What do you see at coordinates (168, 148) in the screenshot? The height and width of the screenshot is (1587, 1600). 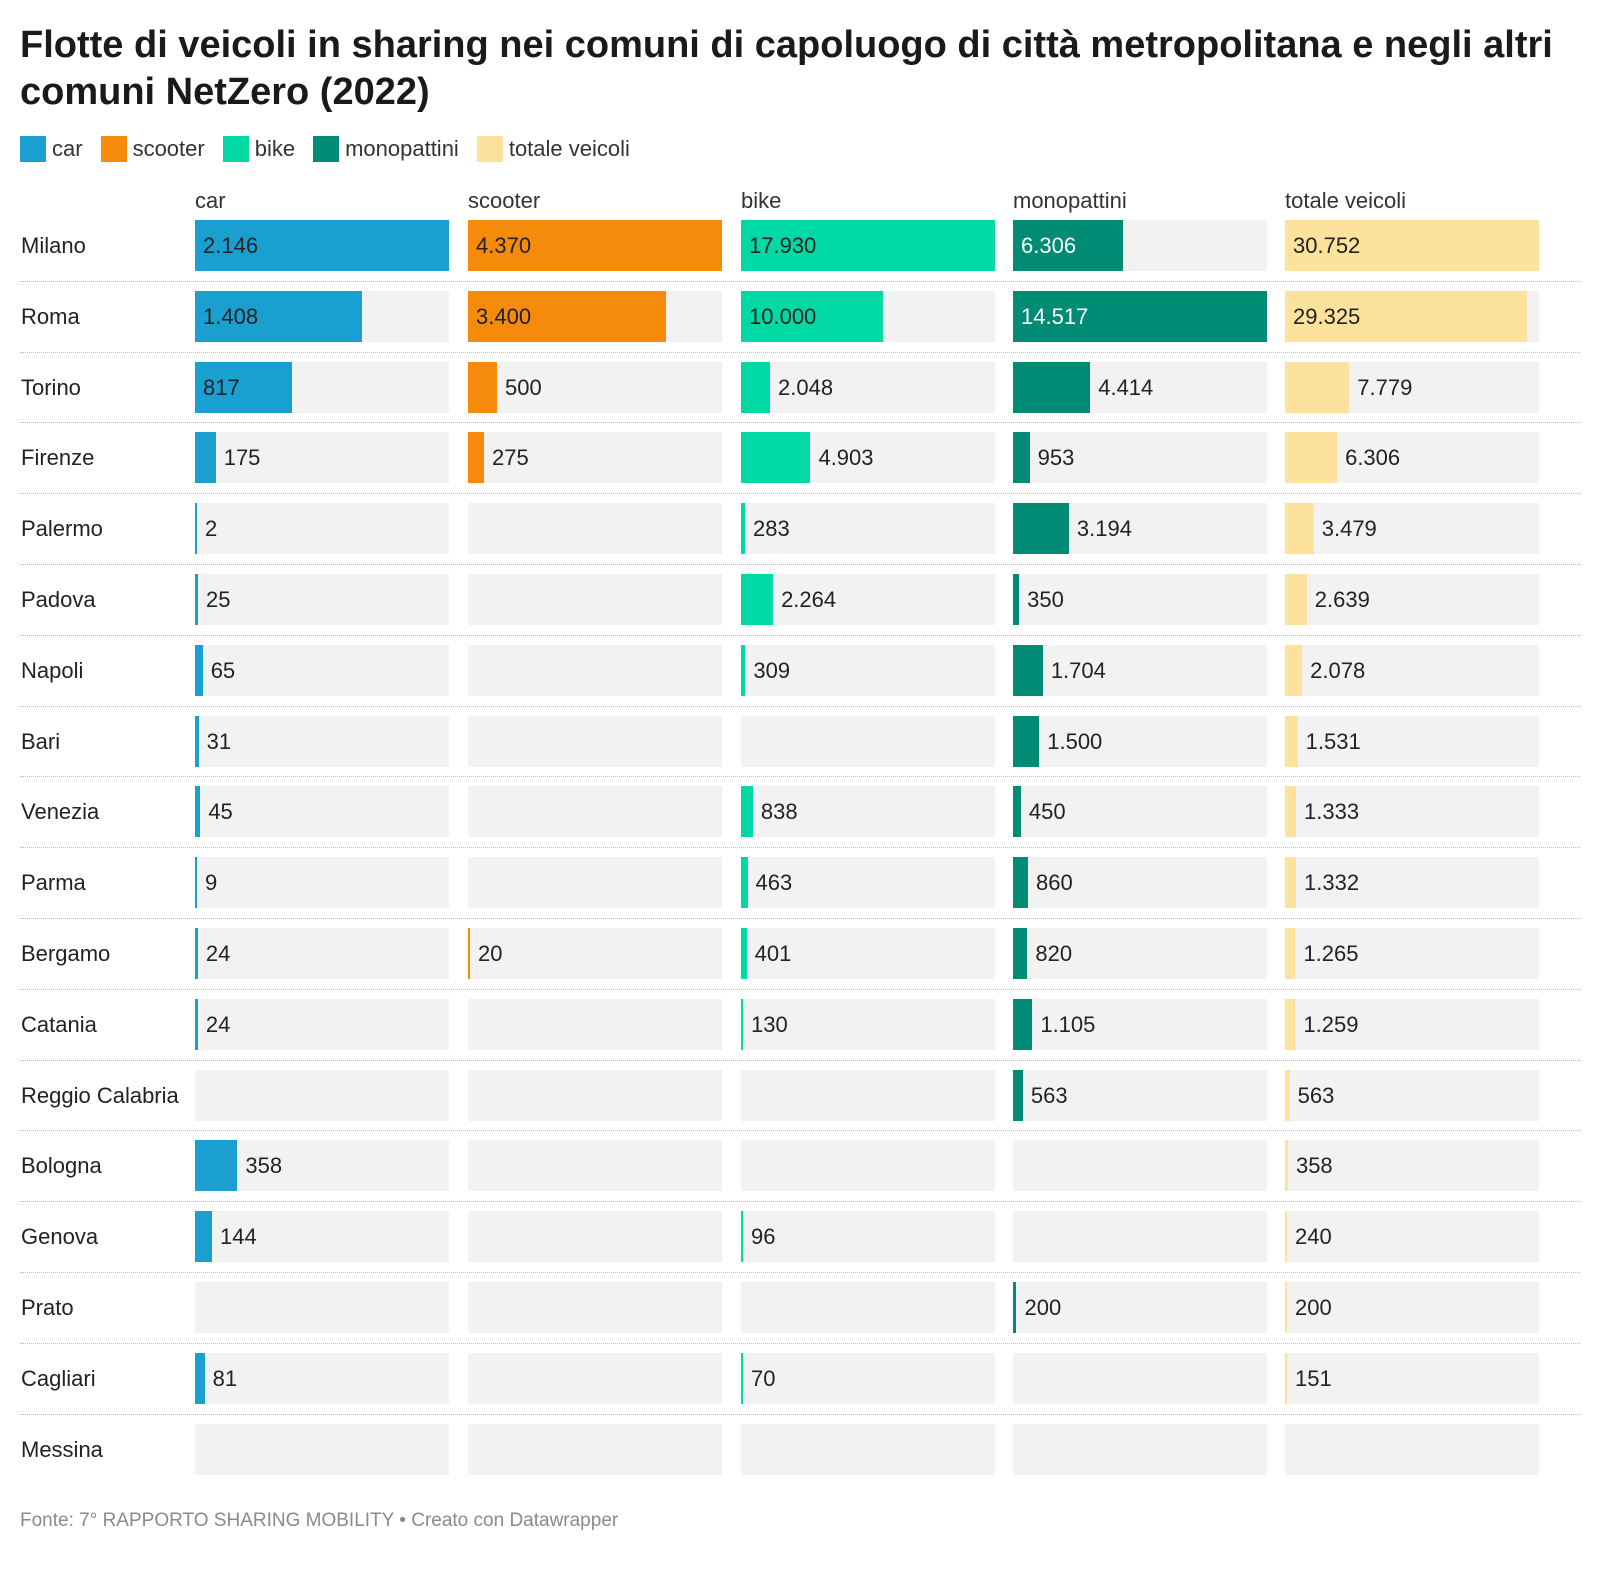 I see `legend-label-scooter: scooter` at bounding box center [168, 148].